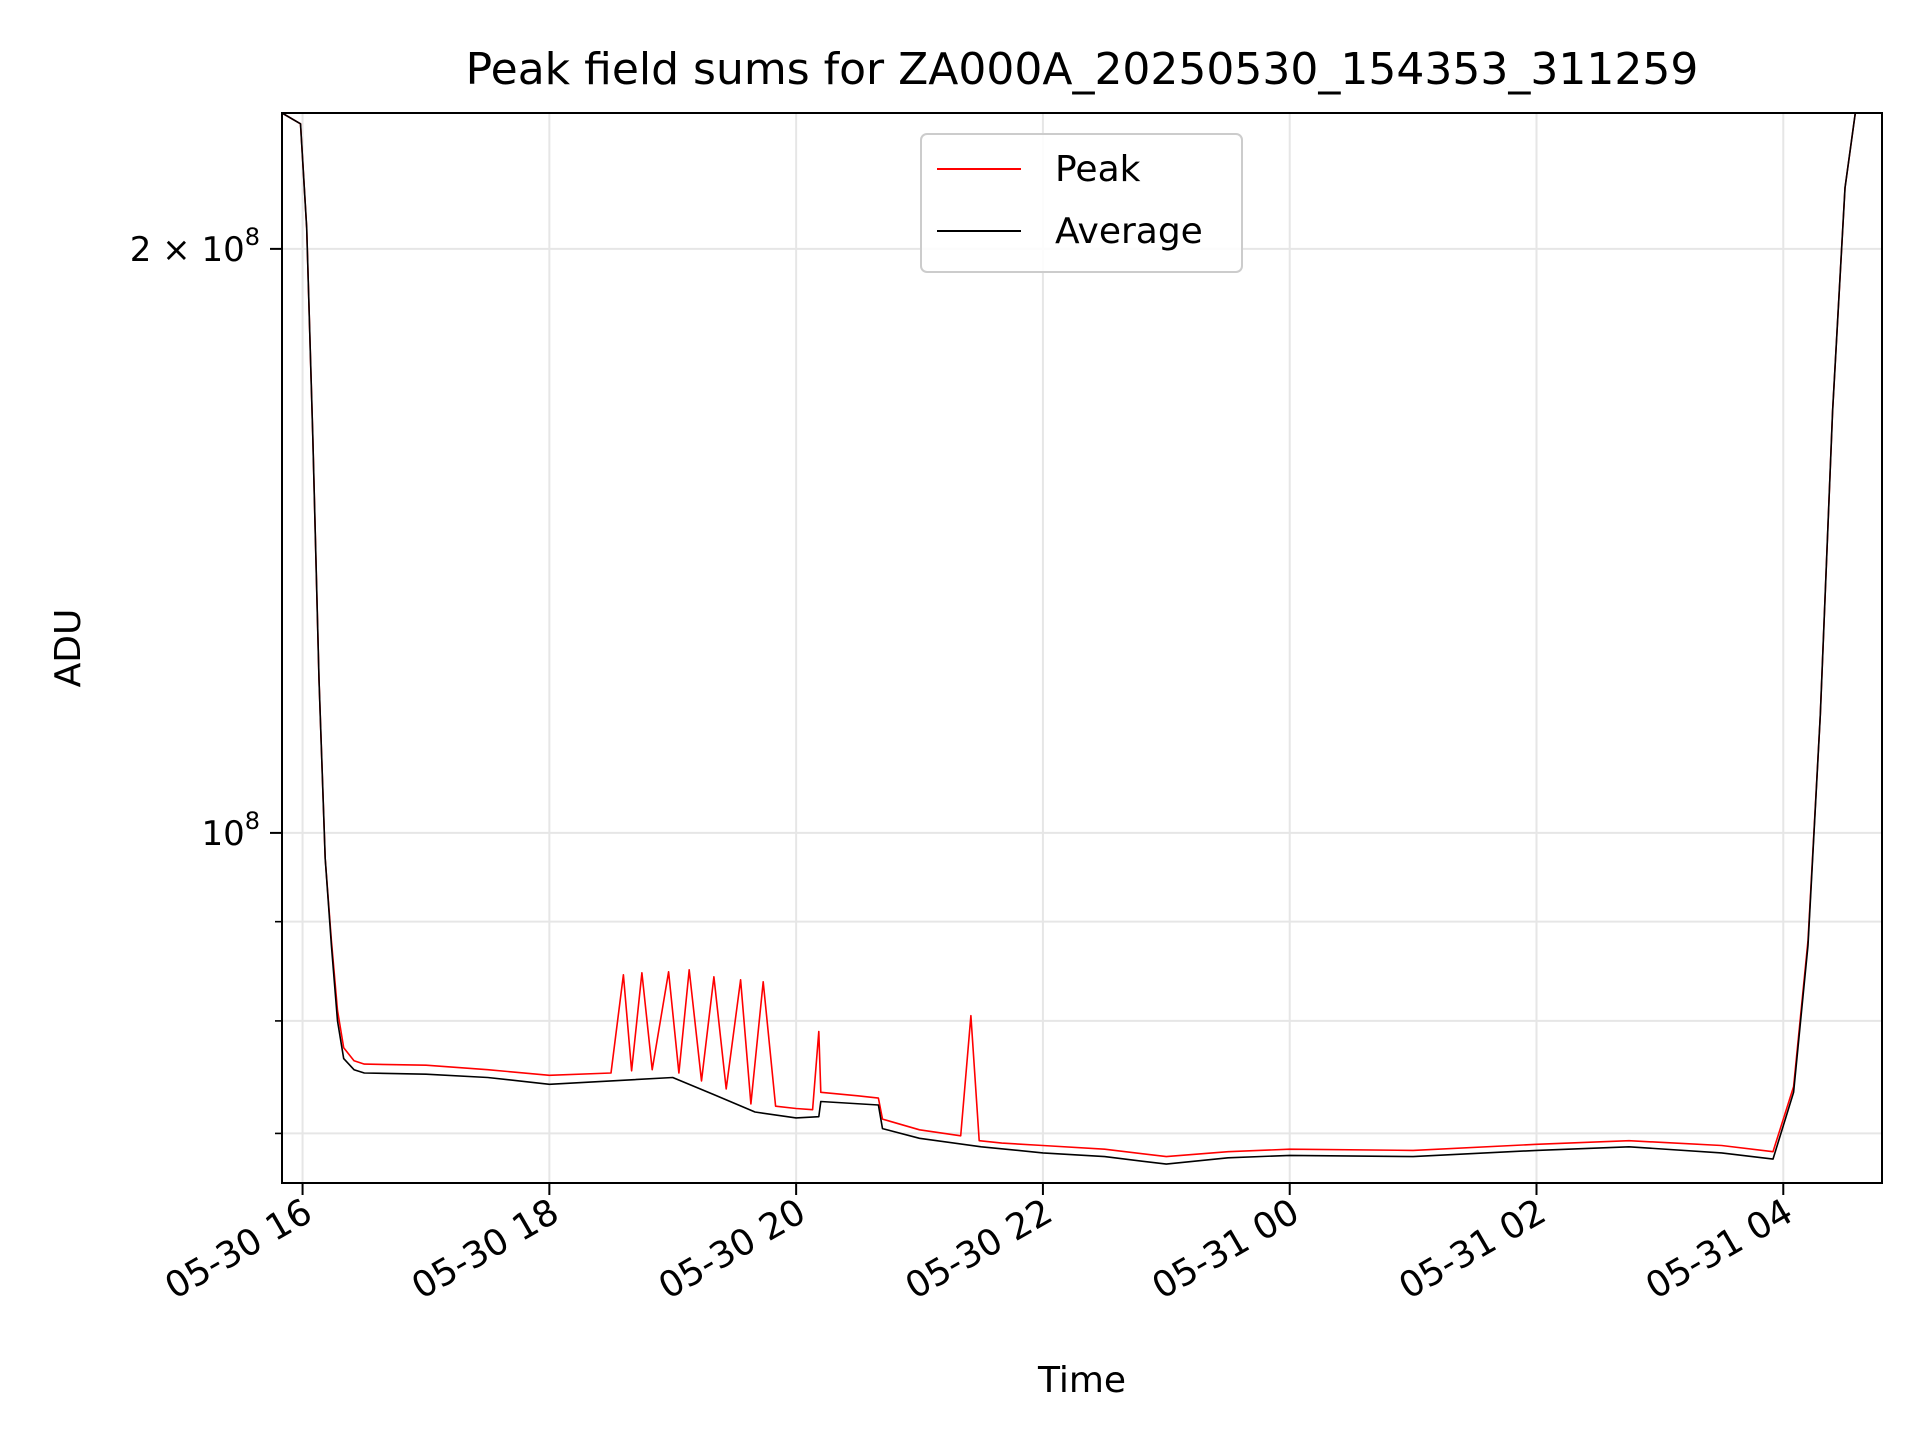  Describe the element at coordinates (68, 648) in the screenshot. I see `y-axis-title: ADU` at that location.